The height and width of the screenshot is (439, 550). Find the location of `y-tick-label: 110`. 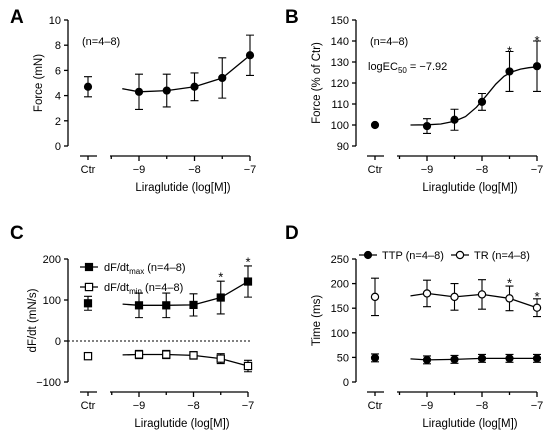

y-tick-label: 110 is located at coordinates (340, 105).